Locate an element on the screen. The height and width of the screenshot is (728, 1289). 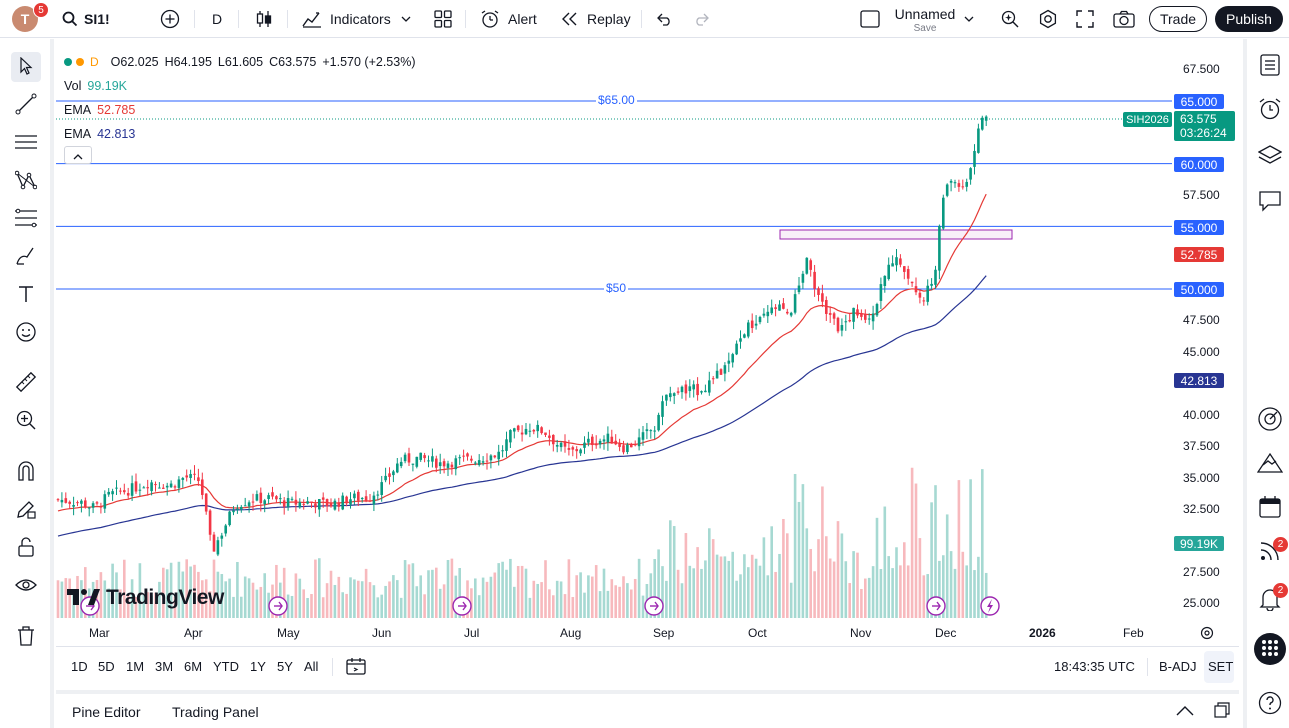
cursor-tool is located at coordinates (26, 67).